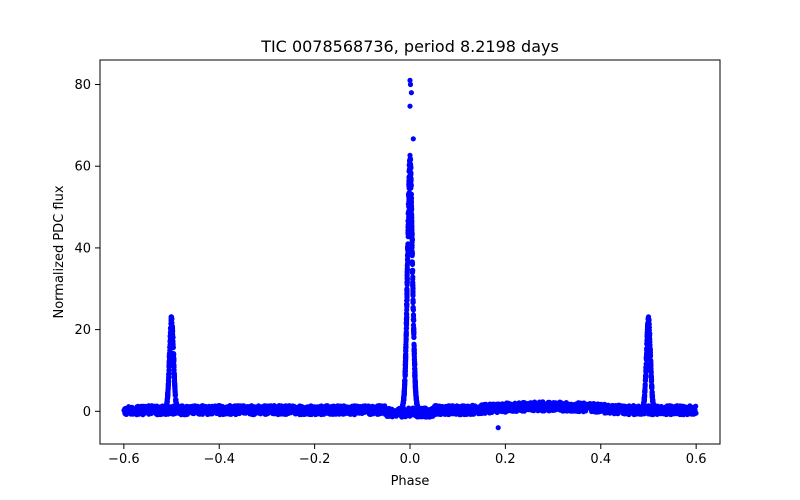 The image size is (800, 500). I want to click on y-tick-label: 80, so click(82, 85).